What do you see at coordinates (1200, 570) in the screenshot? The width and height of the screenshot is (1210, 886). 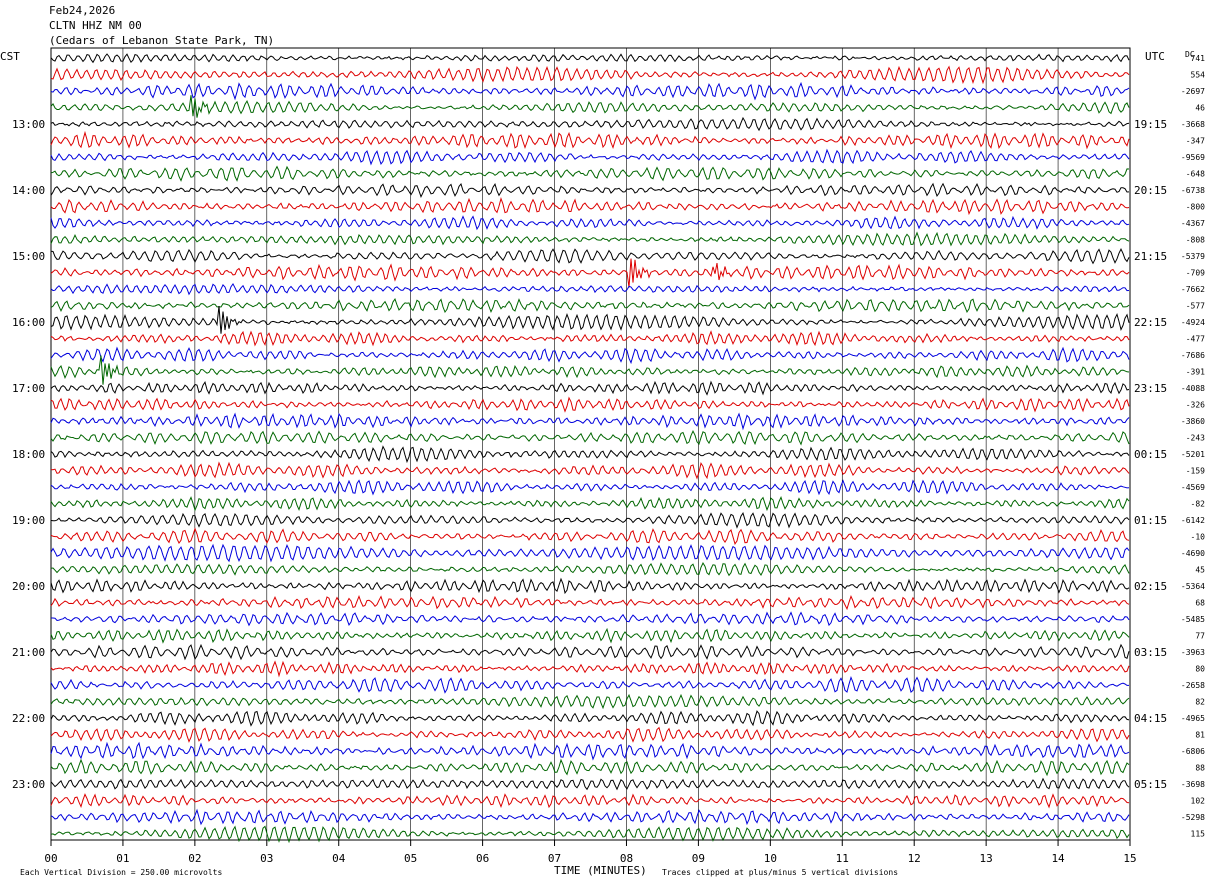 I see `dc-offset-label: 45` at bounding box center [1200, 570].